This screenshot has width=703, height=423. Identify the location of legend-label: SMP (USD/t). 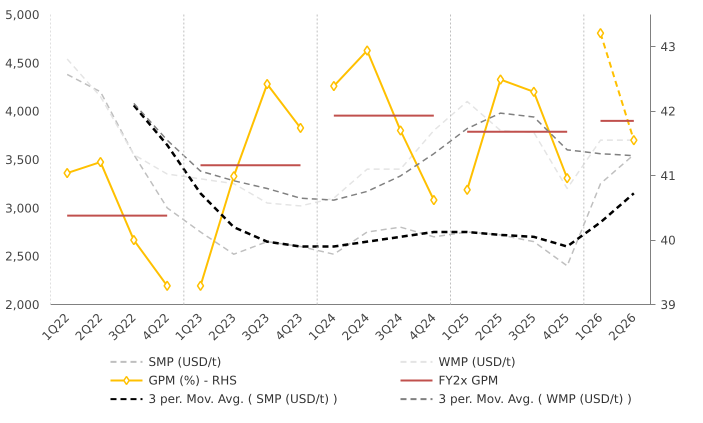
(185, 361).